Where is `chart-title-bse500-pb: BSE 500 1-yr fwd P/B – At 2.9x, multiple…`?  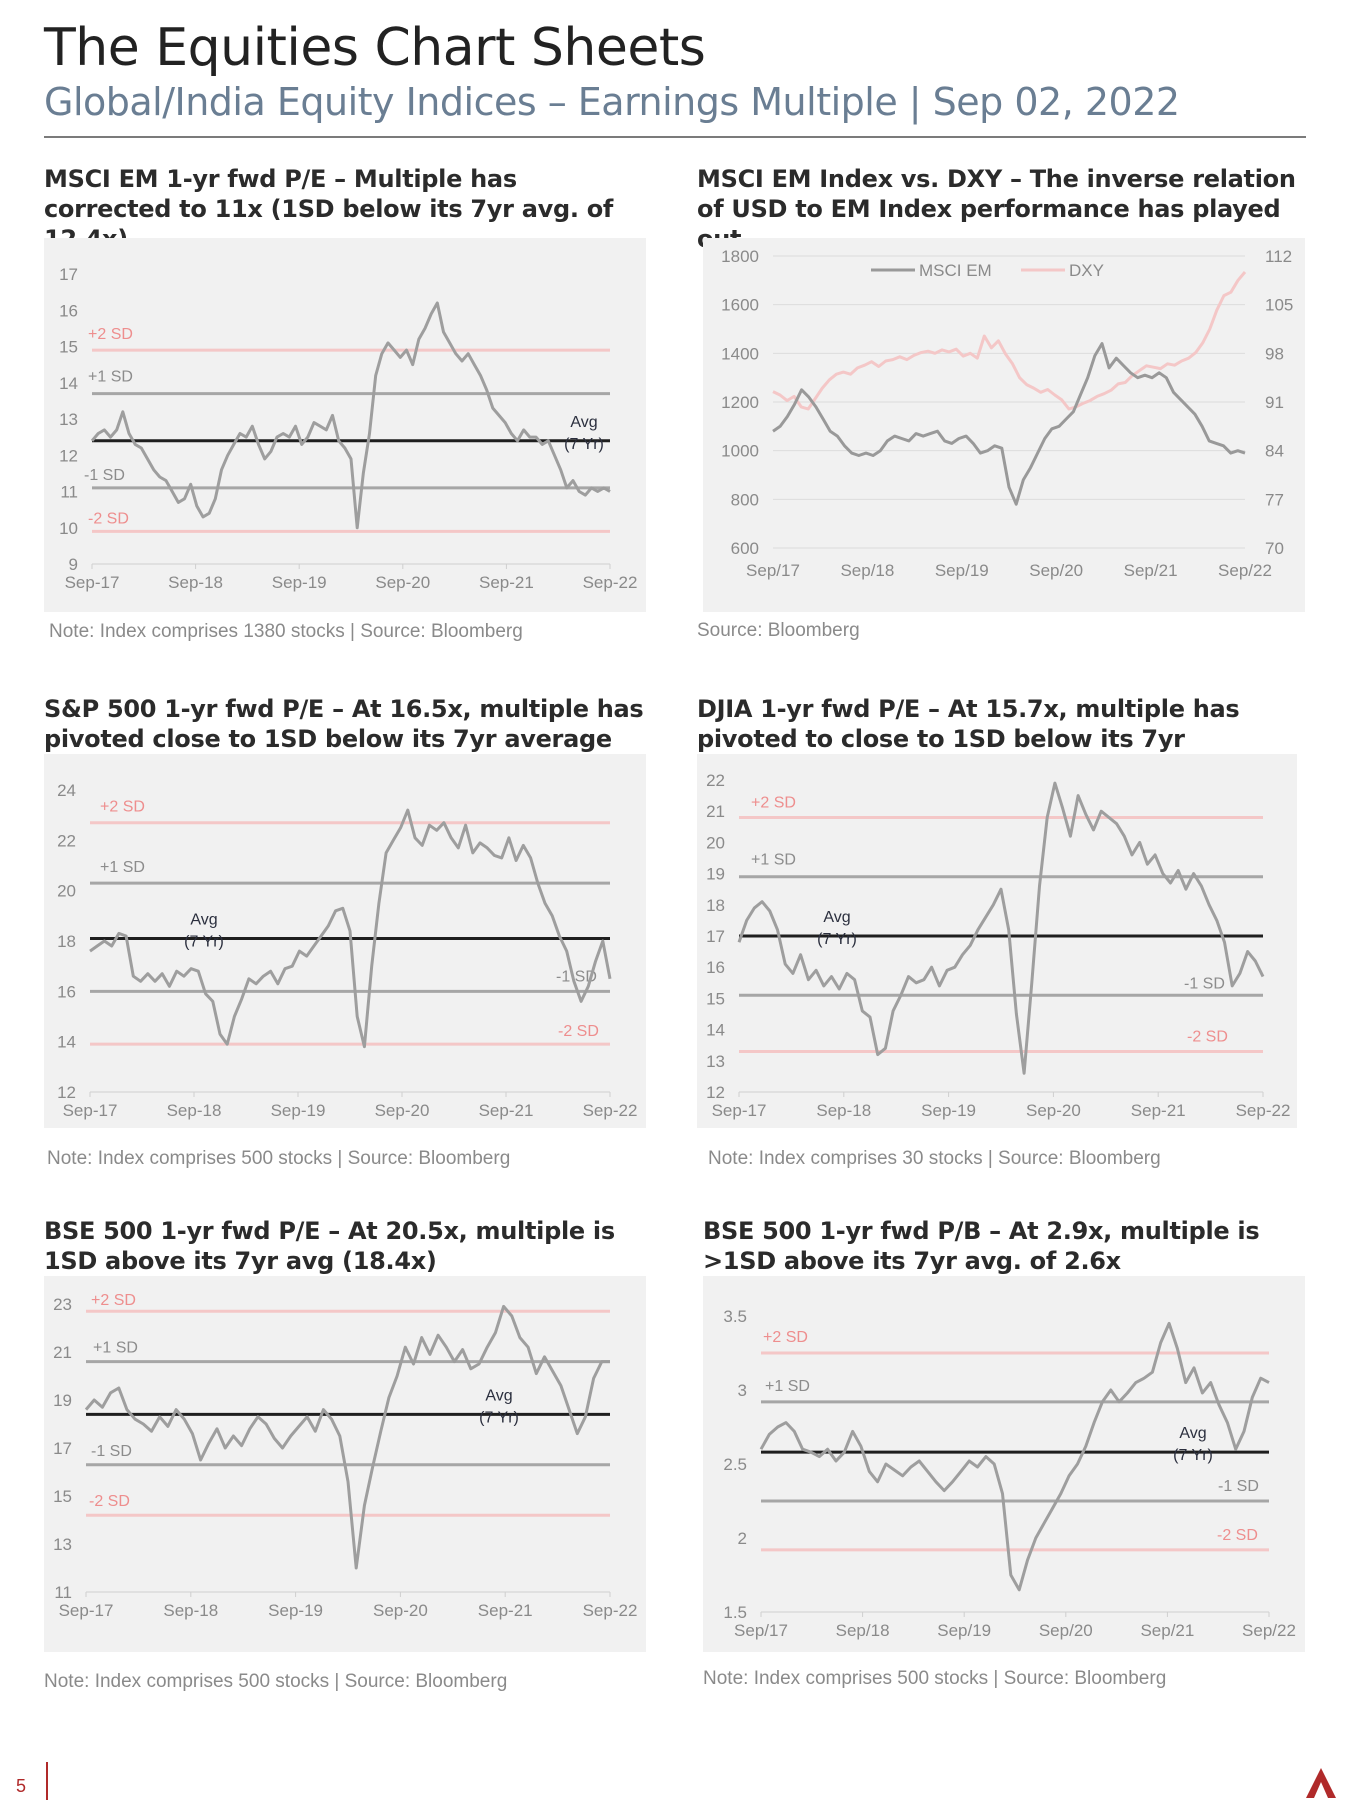 chart-title-bse500-pb: BSE 500 1-yr fwd P/B – At 2.9x, multiple… is located at coordinates (981, 1246).